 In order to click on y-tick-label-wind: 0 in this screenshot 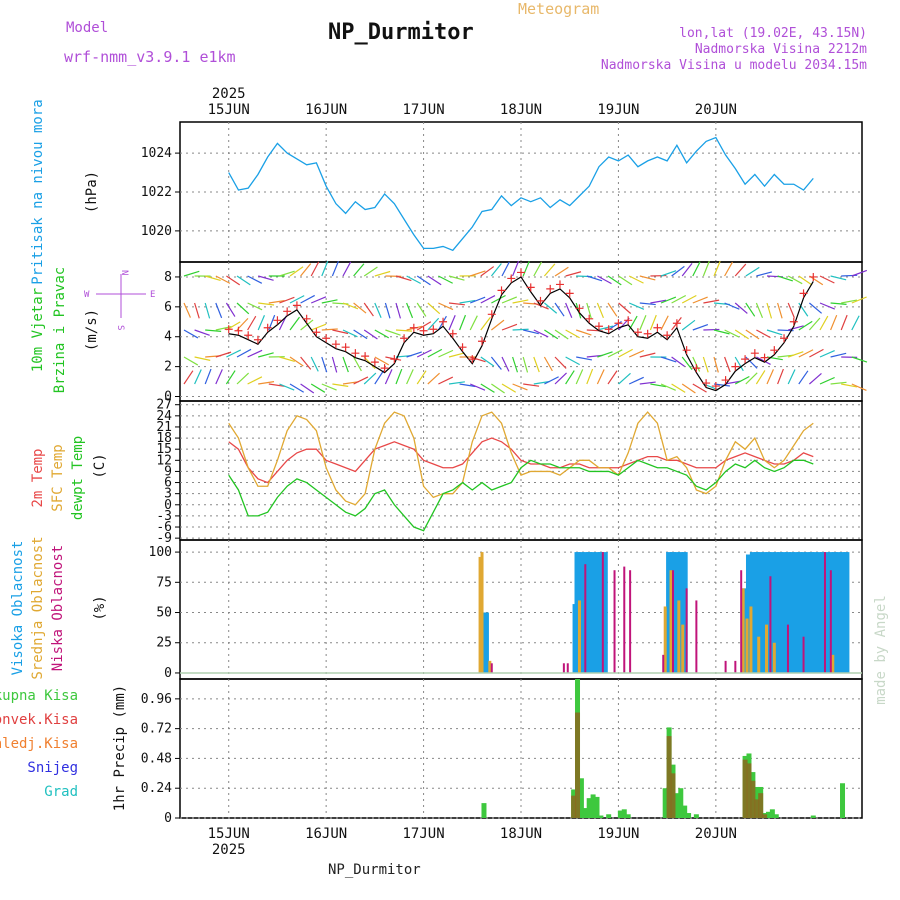, I will do `click(168, 397)`.